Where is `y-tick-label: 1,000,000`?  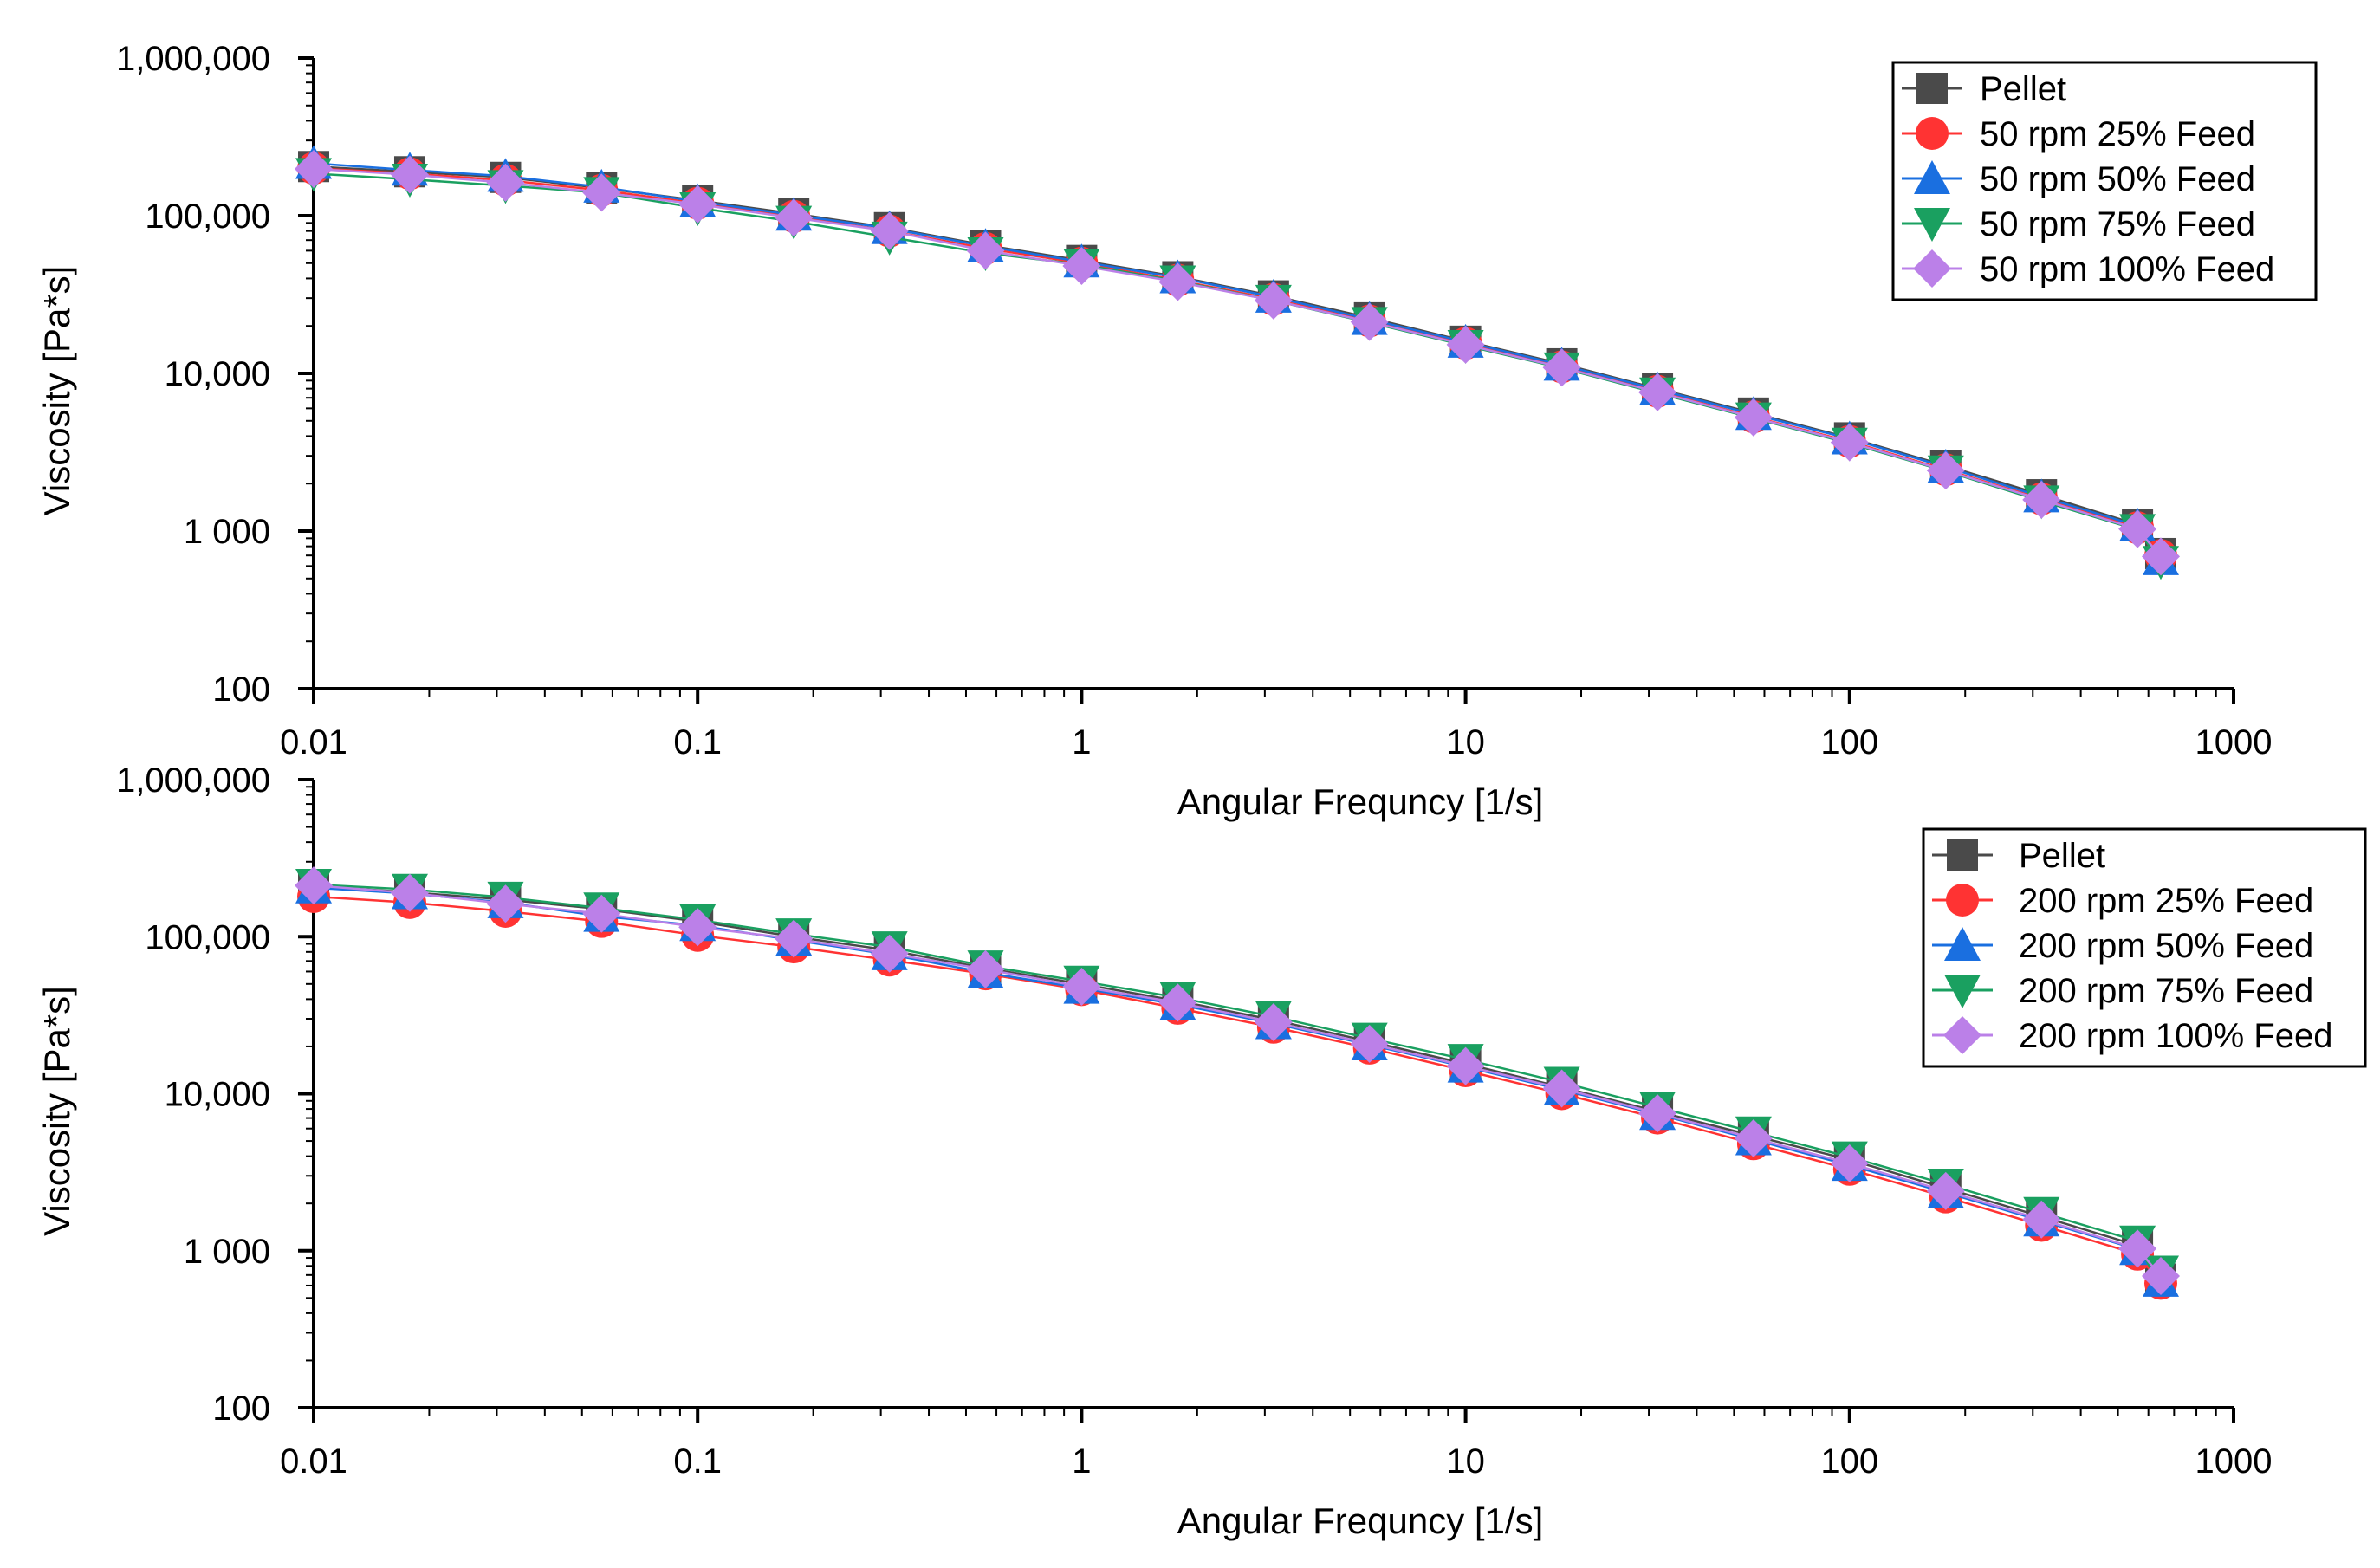 y-tick-label: 1,000,000 is located at coordinates (193, 780).